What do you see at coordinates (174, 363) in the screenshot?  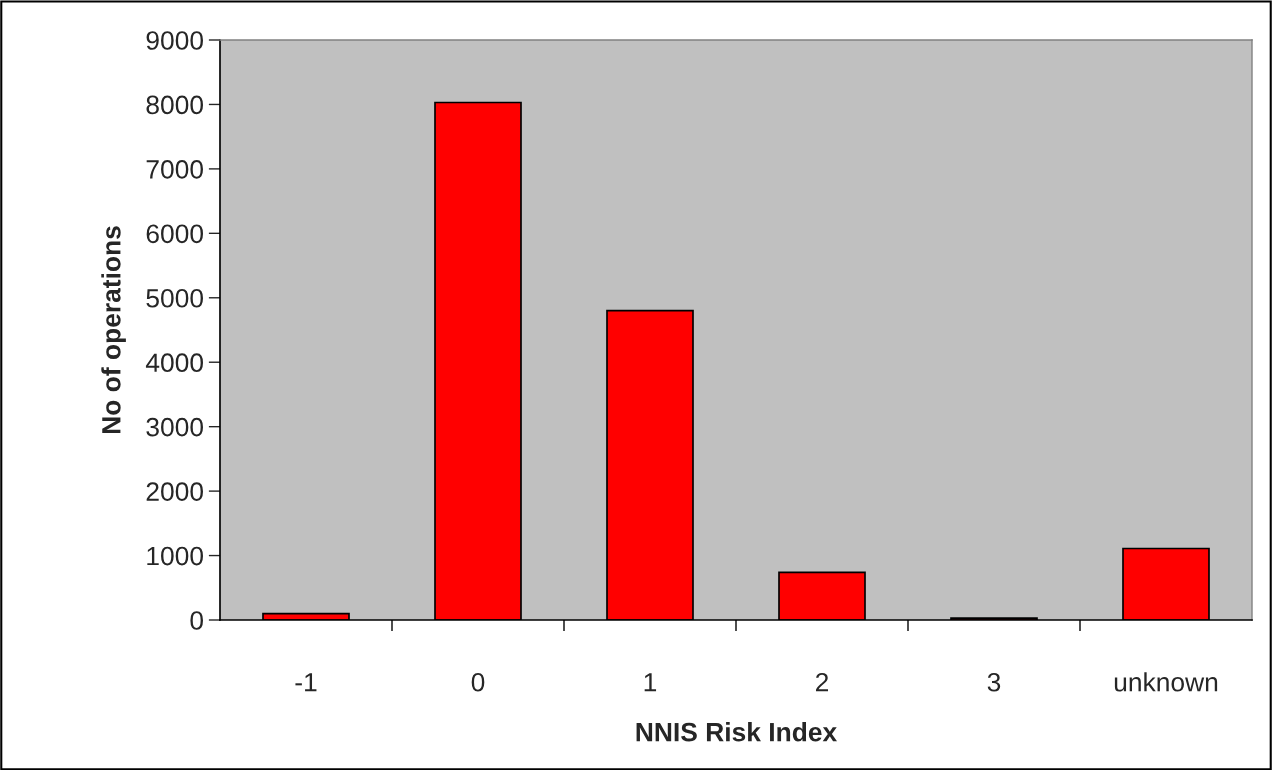 I see `y-tick-label: 4000` at bounding box center [174, 363].